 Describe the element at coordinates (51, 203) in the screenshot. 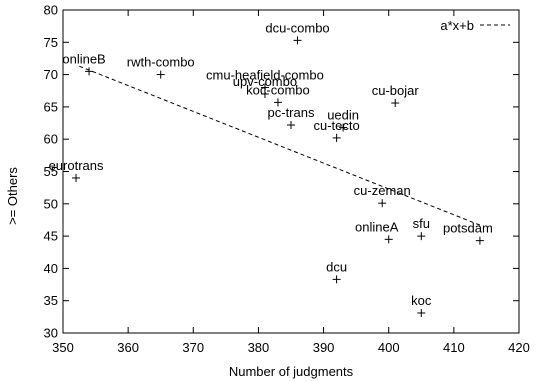

I see `y-tick-label: 50` at that location.